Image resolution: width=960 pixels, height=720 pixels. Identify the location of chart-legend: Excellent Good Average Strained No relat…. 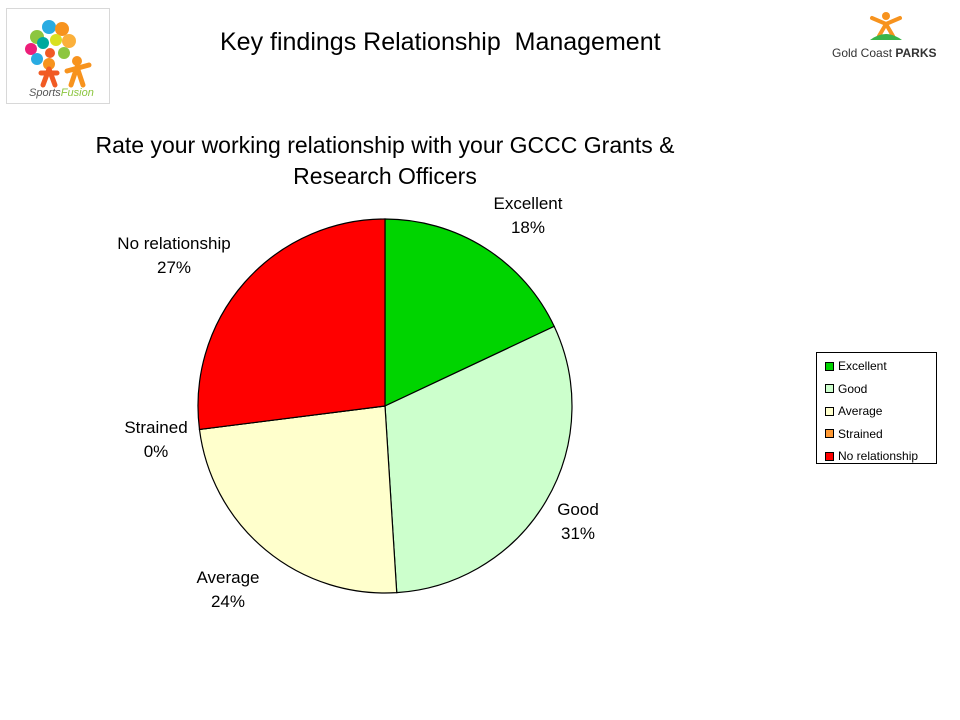
(876, 408).